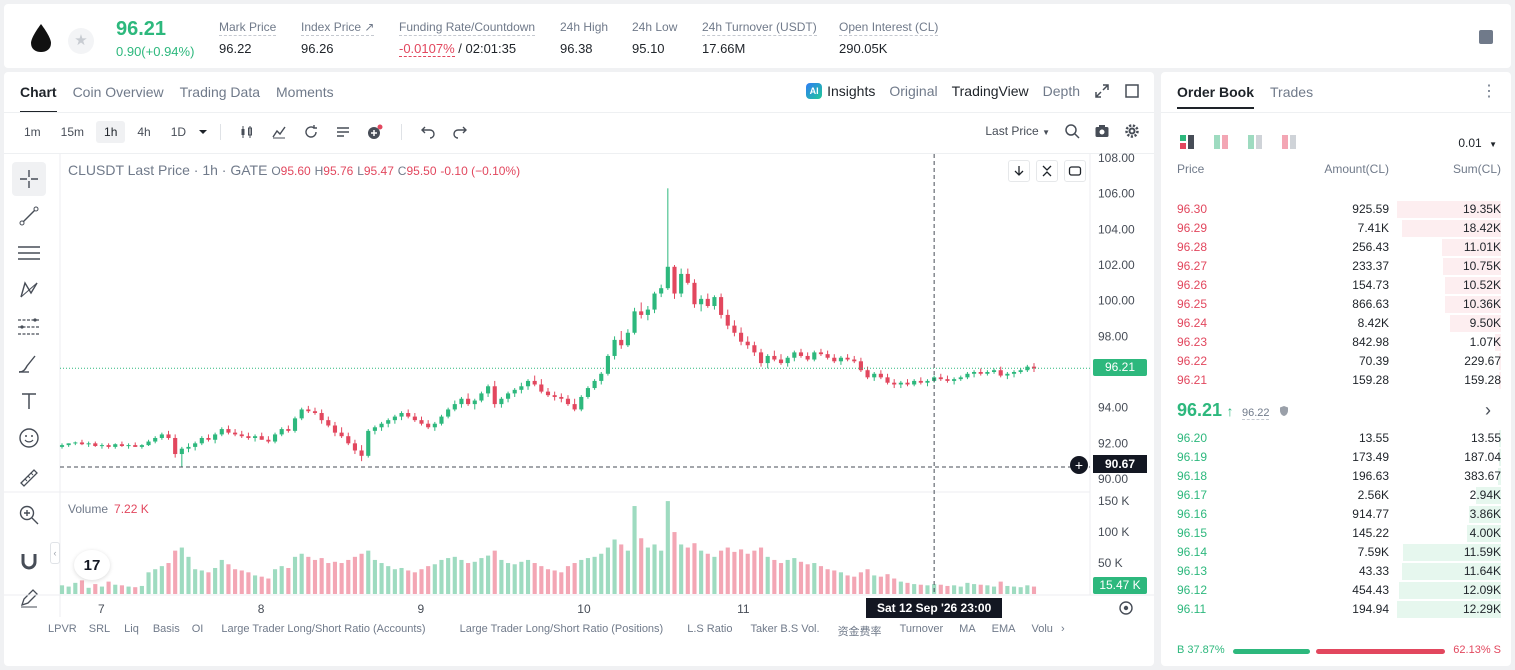 The height and width of the screenshot is (670, 1515). What do you see at coordinates (710, 629) in the screenshot?
I see `indicator-ls-ratio: L.S Ratio` at bounding box center [710, 629].